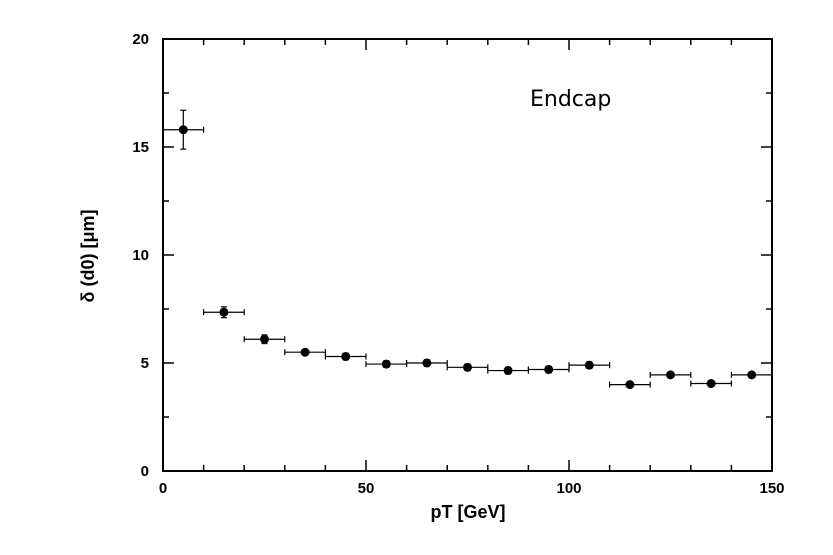 This screenshot has width=833, height=555. I want to click on y-tick-label: 10, so click(140, 255).